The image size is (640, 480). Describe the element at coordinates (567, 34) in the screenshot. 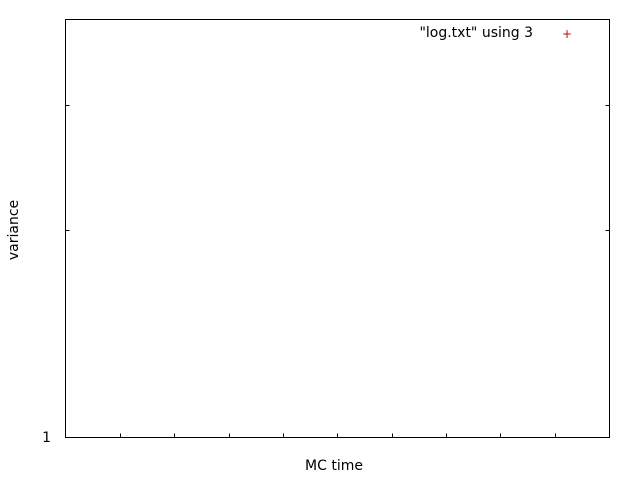

I see `legend-marker: +` at that location.